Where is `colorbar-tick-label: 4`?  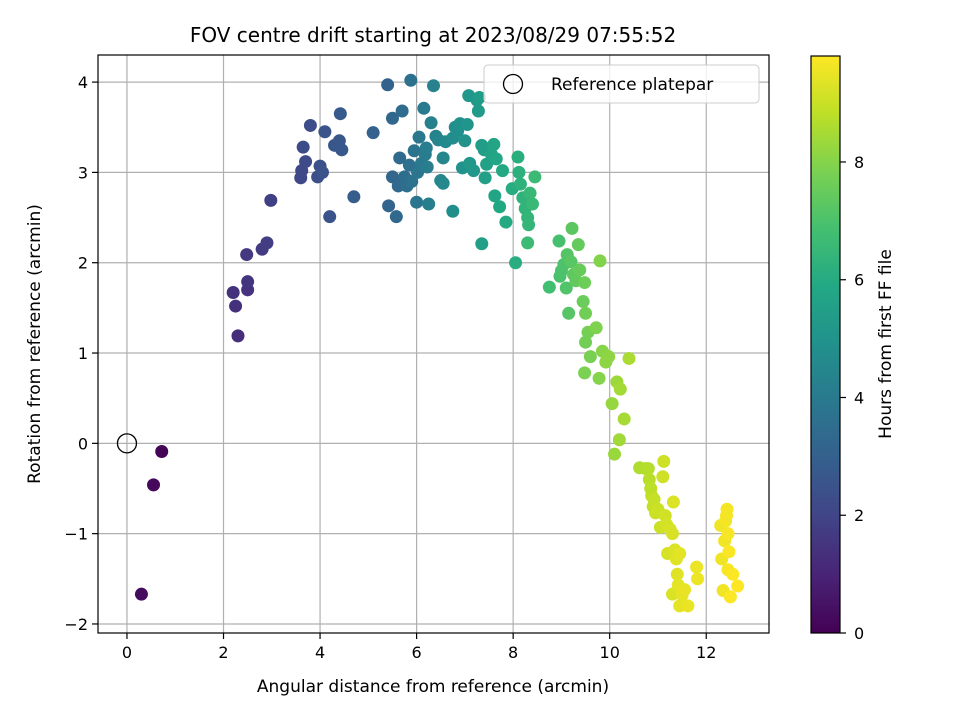 colorbar-tick-label: 4 is located at coordinates (859, 397).